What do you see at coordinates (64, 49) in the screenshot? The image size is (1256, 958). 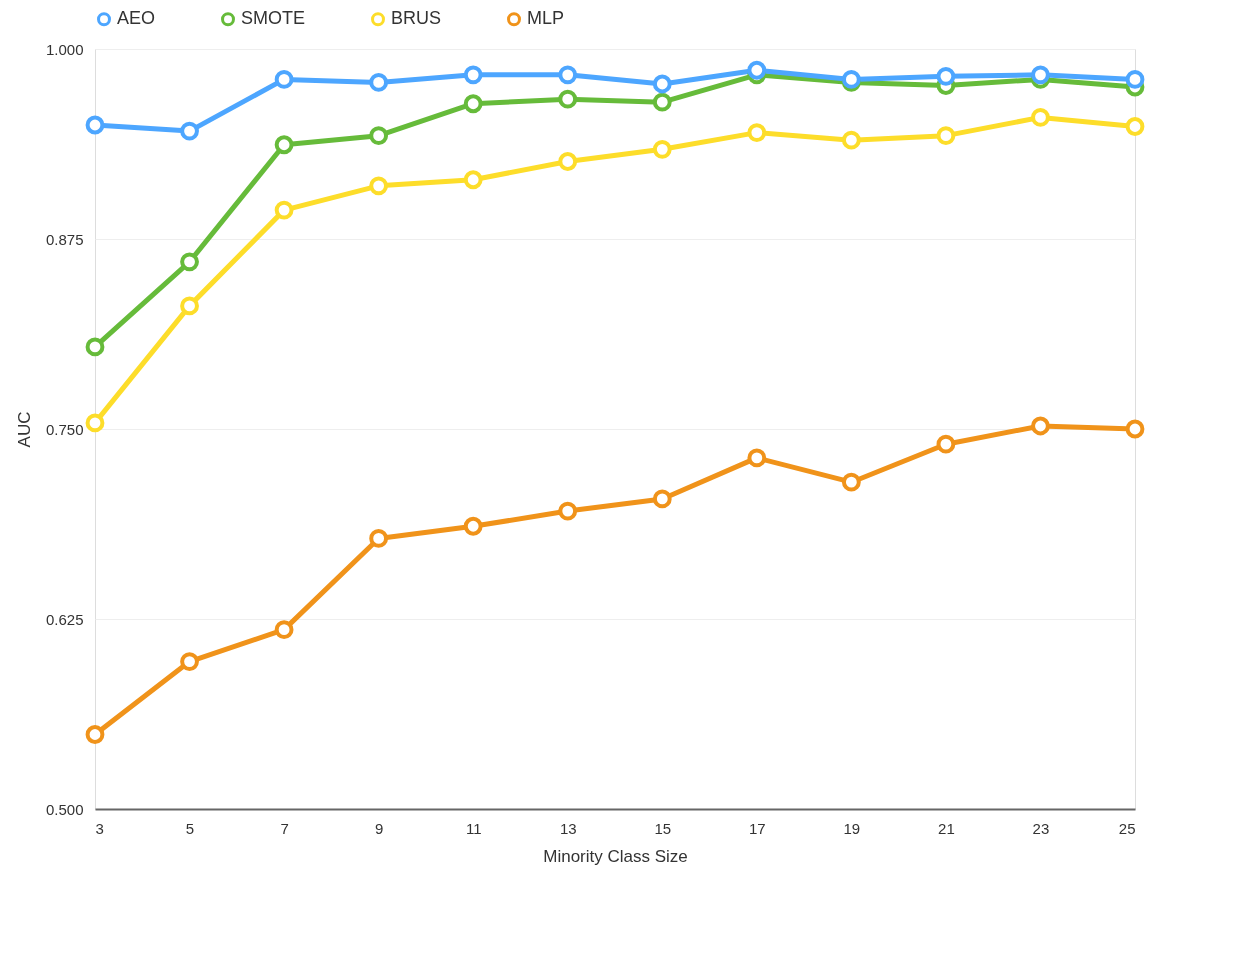 I see `y-tick-label: 1.000` at bounding box center [64, 49].